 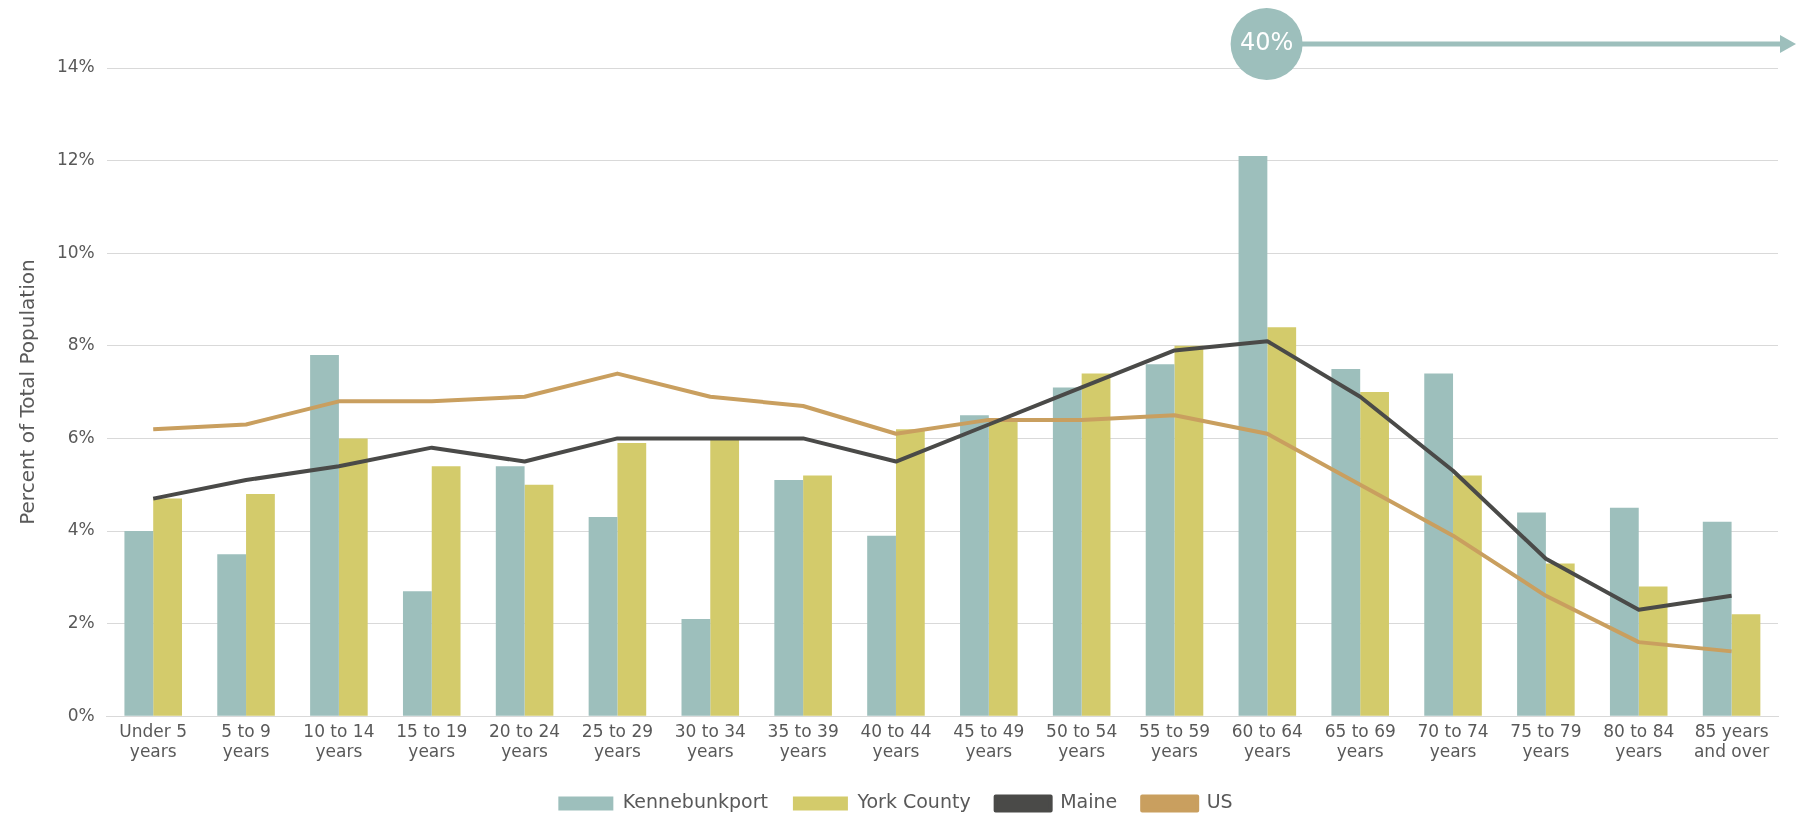 What do you see at coordinates (1546, 741) in the screenshot?
I see `x-tick-label: 75 to 79 years` at bounding box center [1546, 741].